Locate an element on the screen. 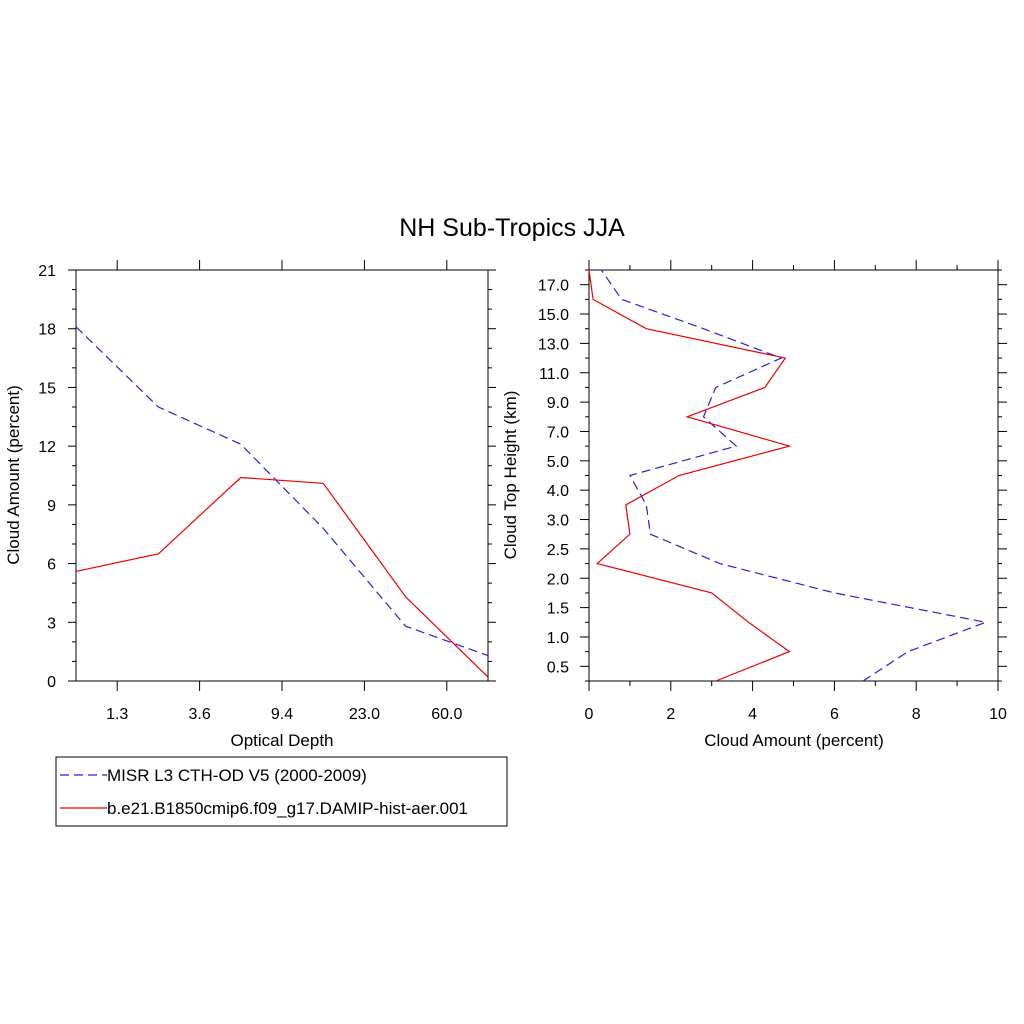  right-ytick-label: 13.0 is located at coordinates (553, 344).